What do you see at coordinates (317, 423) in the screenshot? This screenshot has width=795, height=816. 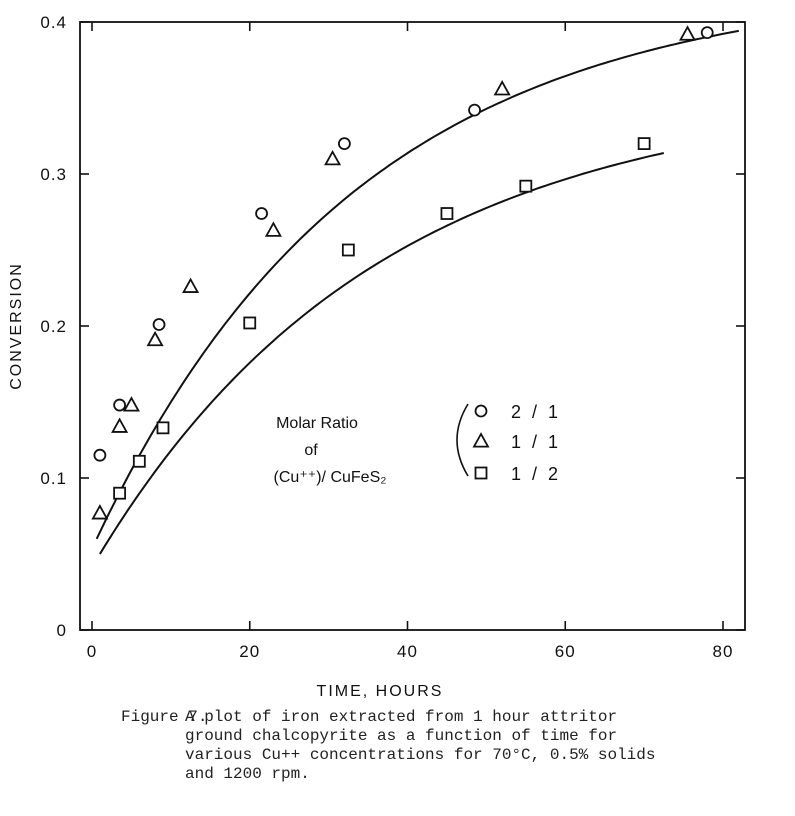 I see `legend-title-line1: Molar Ratio` at bounding box center [317, 423].